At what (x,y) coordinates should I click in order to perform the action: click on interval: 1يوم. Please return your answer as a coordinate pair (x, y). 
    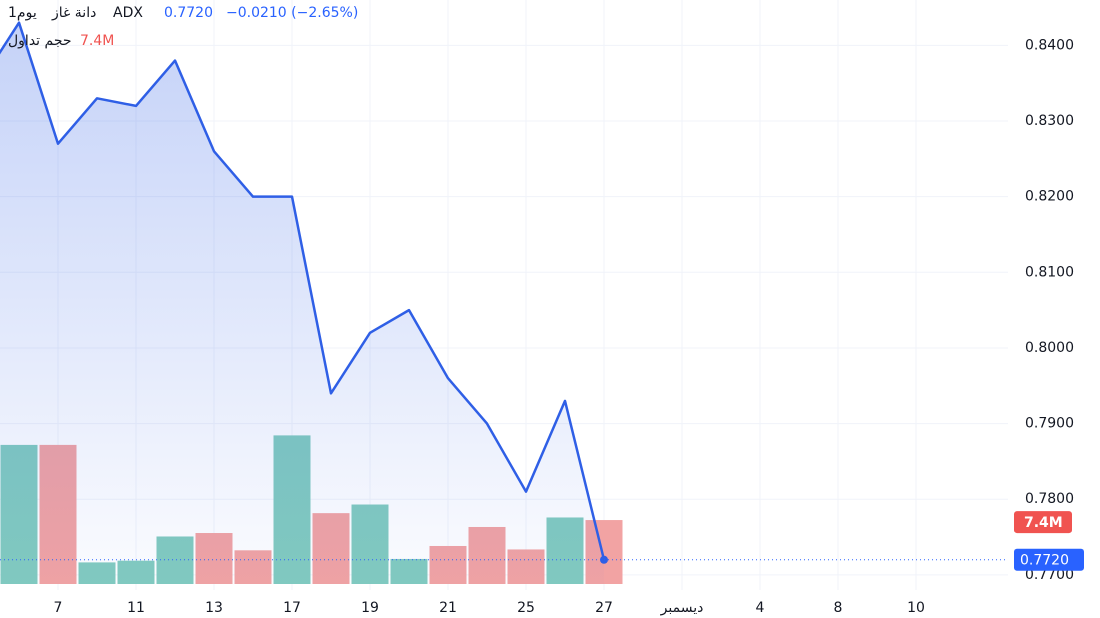
    Looking at the image, I should click on (22, 13).